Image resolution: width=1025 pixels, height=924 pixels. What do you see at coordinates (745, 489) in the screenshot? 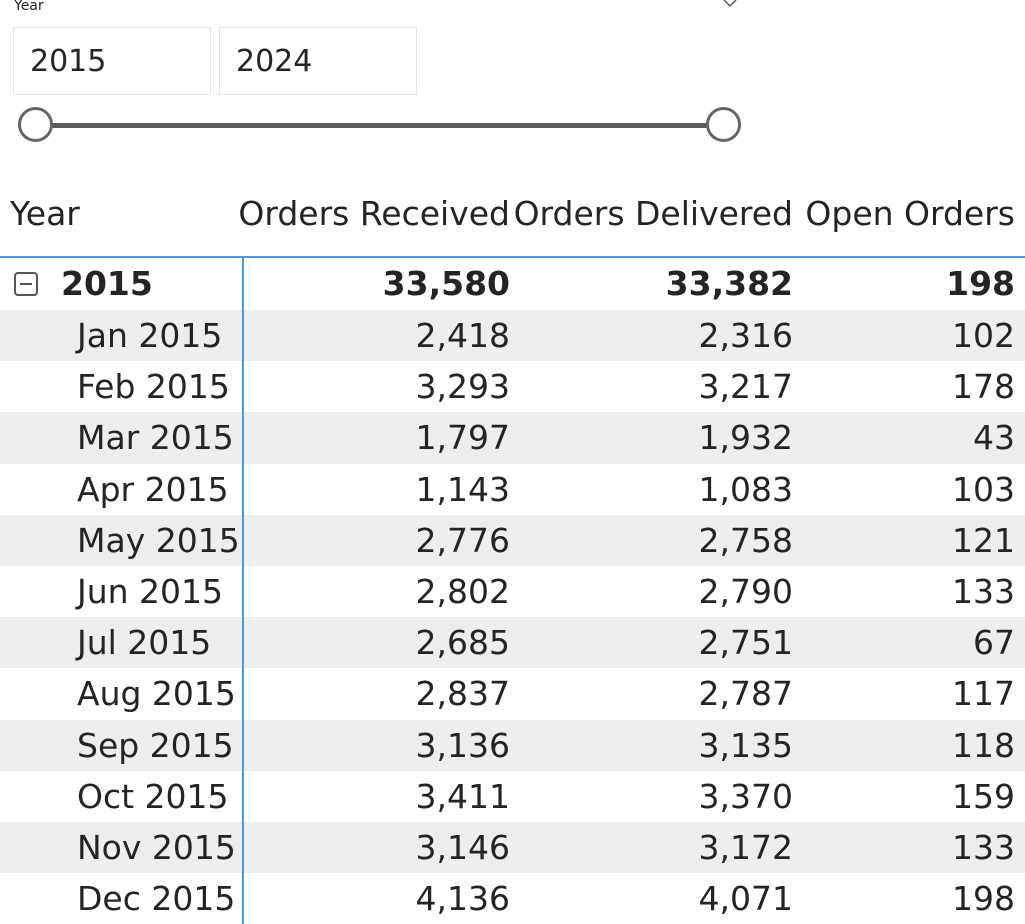
I see `orders-delivered-value: 1,083` at bounding box center [745, 489].